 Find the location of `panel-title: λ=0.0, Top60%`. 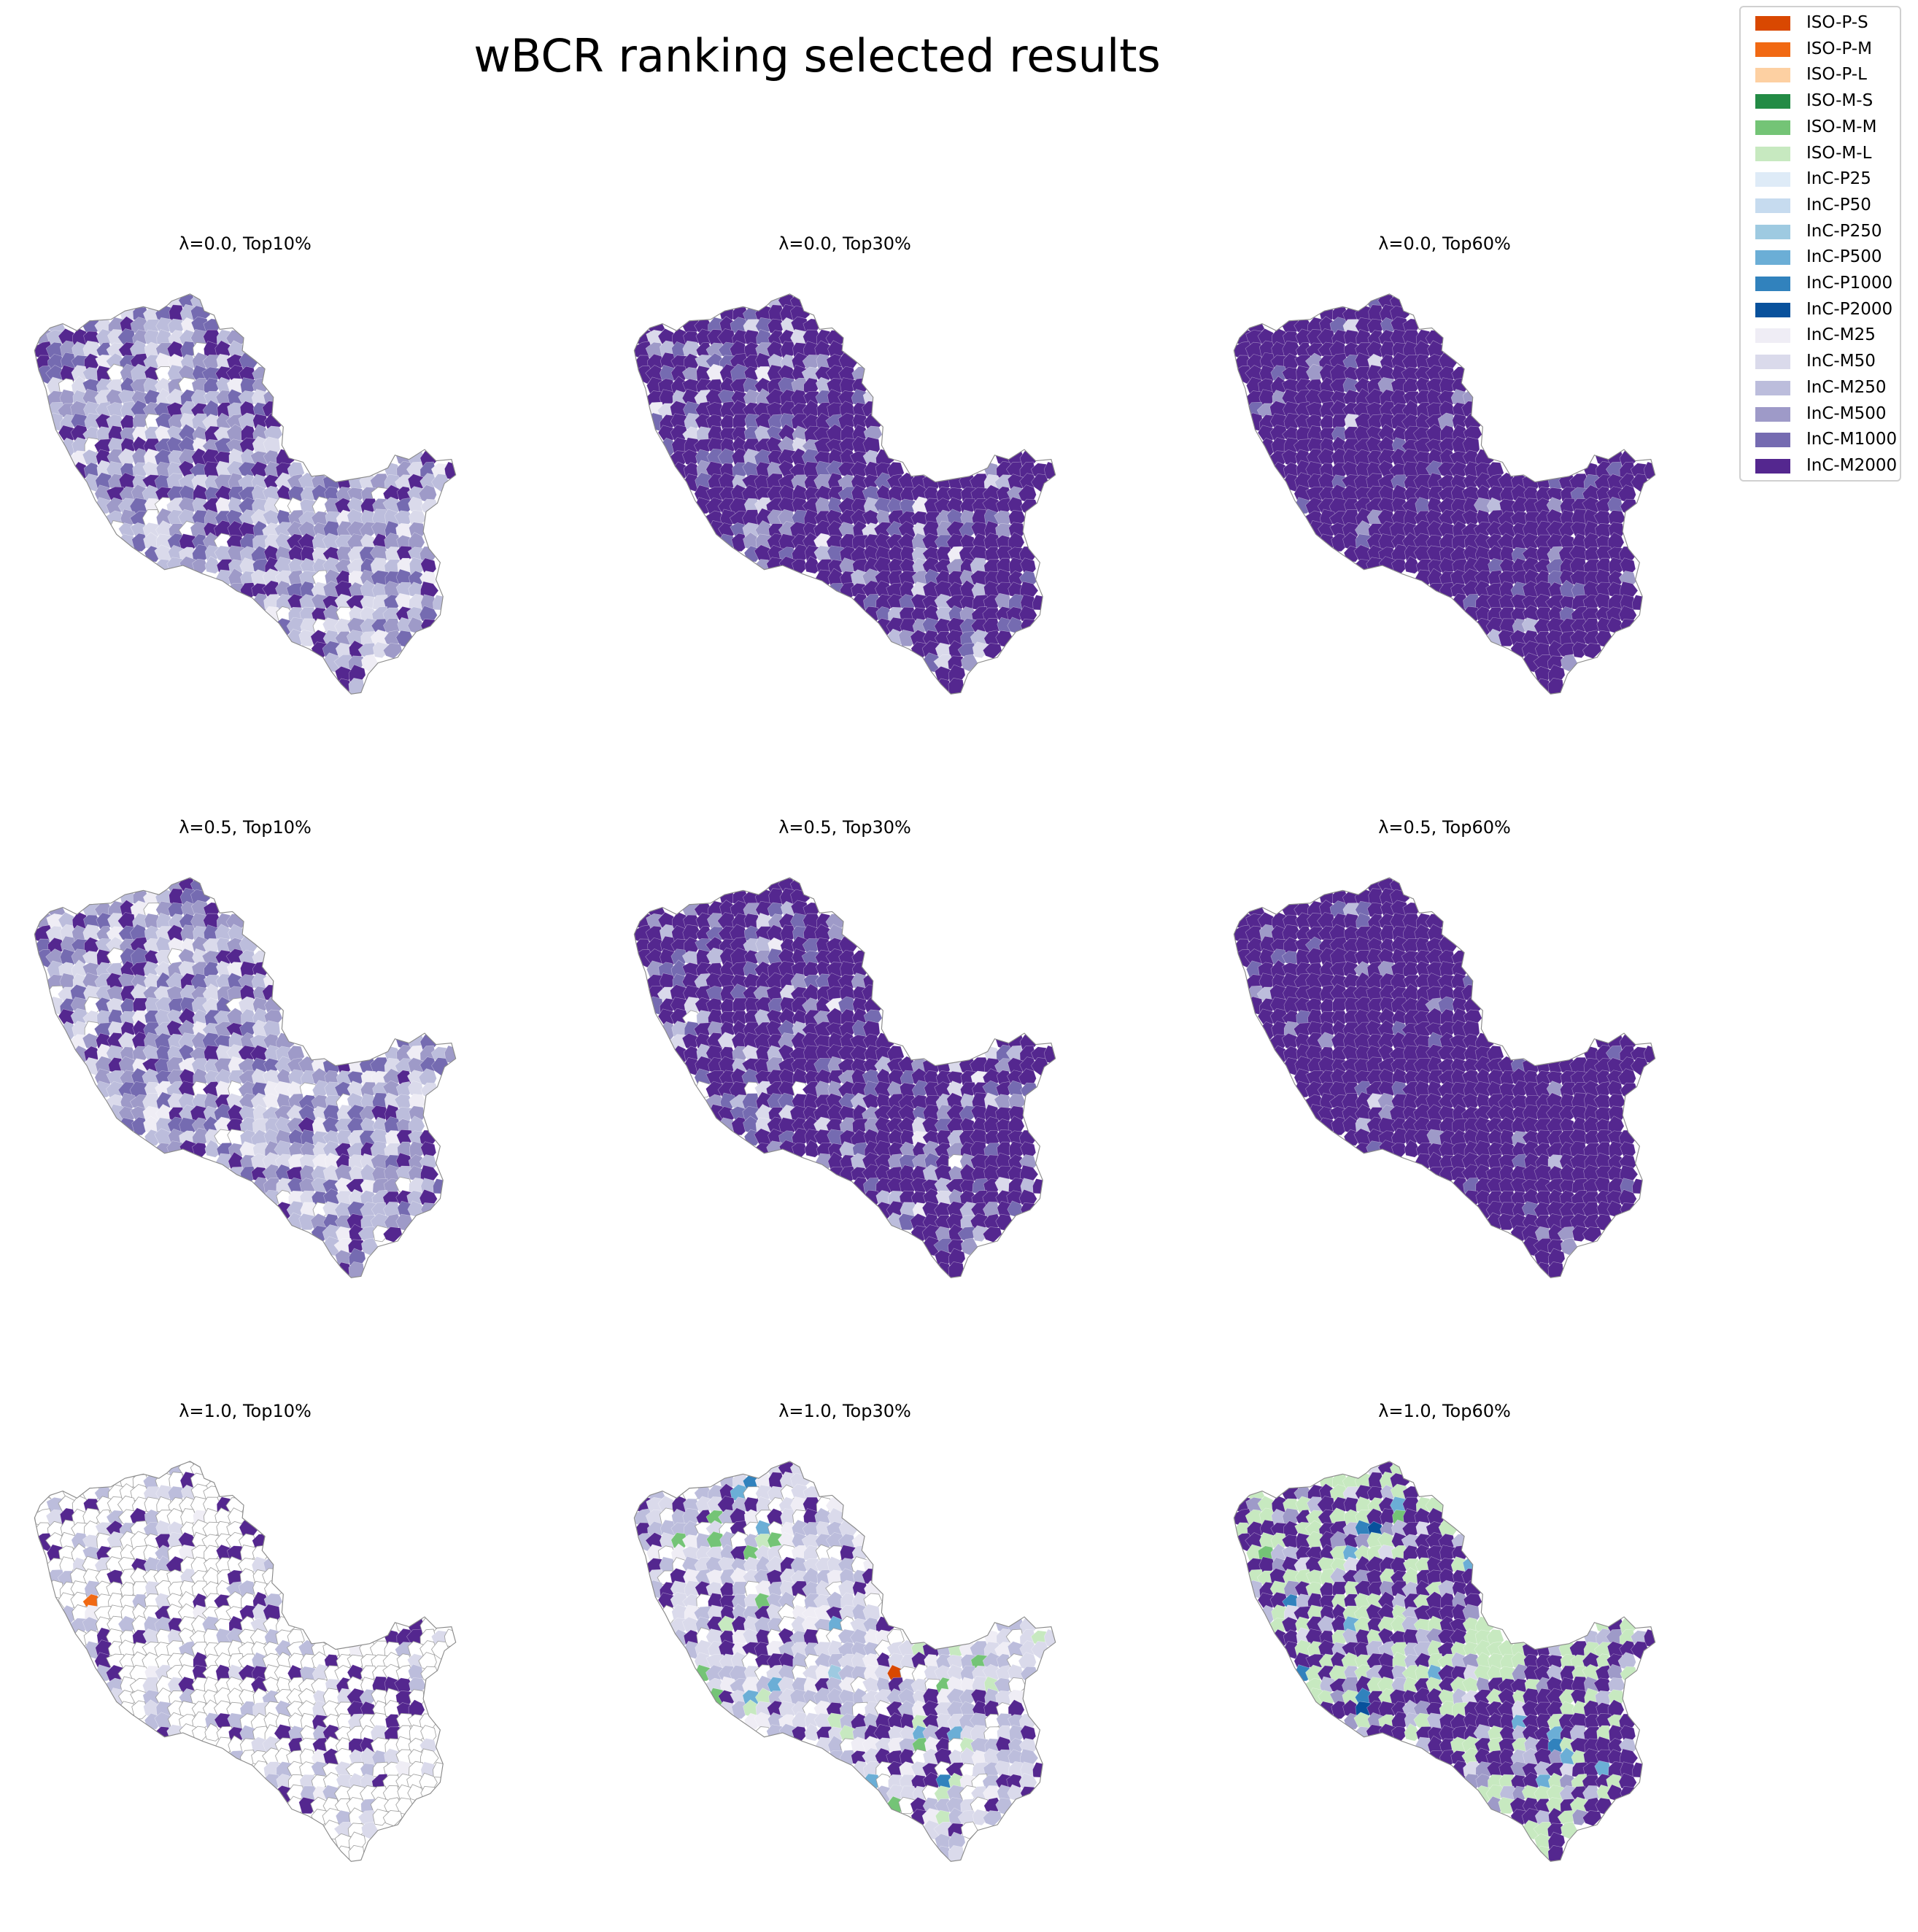

panel-title: λ=0.0, Top60% is located at coordinates (1444, 243).